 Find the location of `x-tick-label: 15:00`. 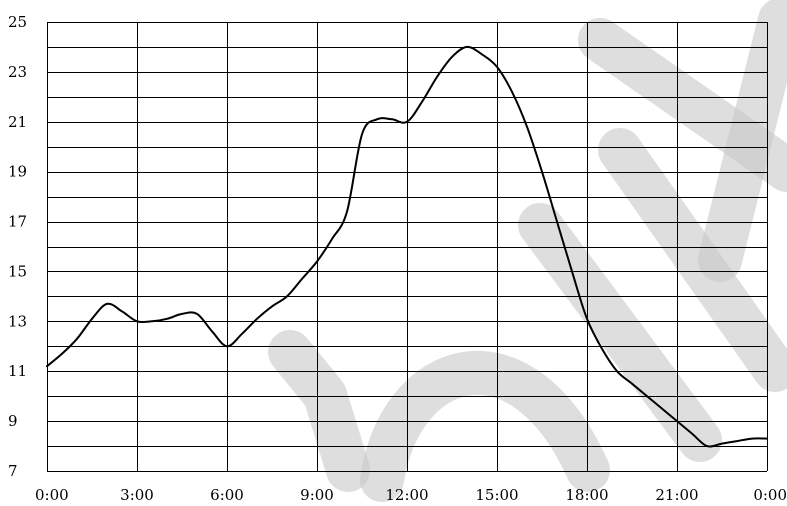

x-tick-label: 15:00 is located at coordinates (496, 495).